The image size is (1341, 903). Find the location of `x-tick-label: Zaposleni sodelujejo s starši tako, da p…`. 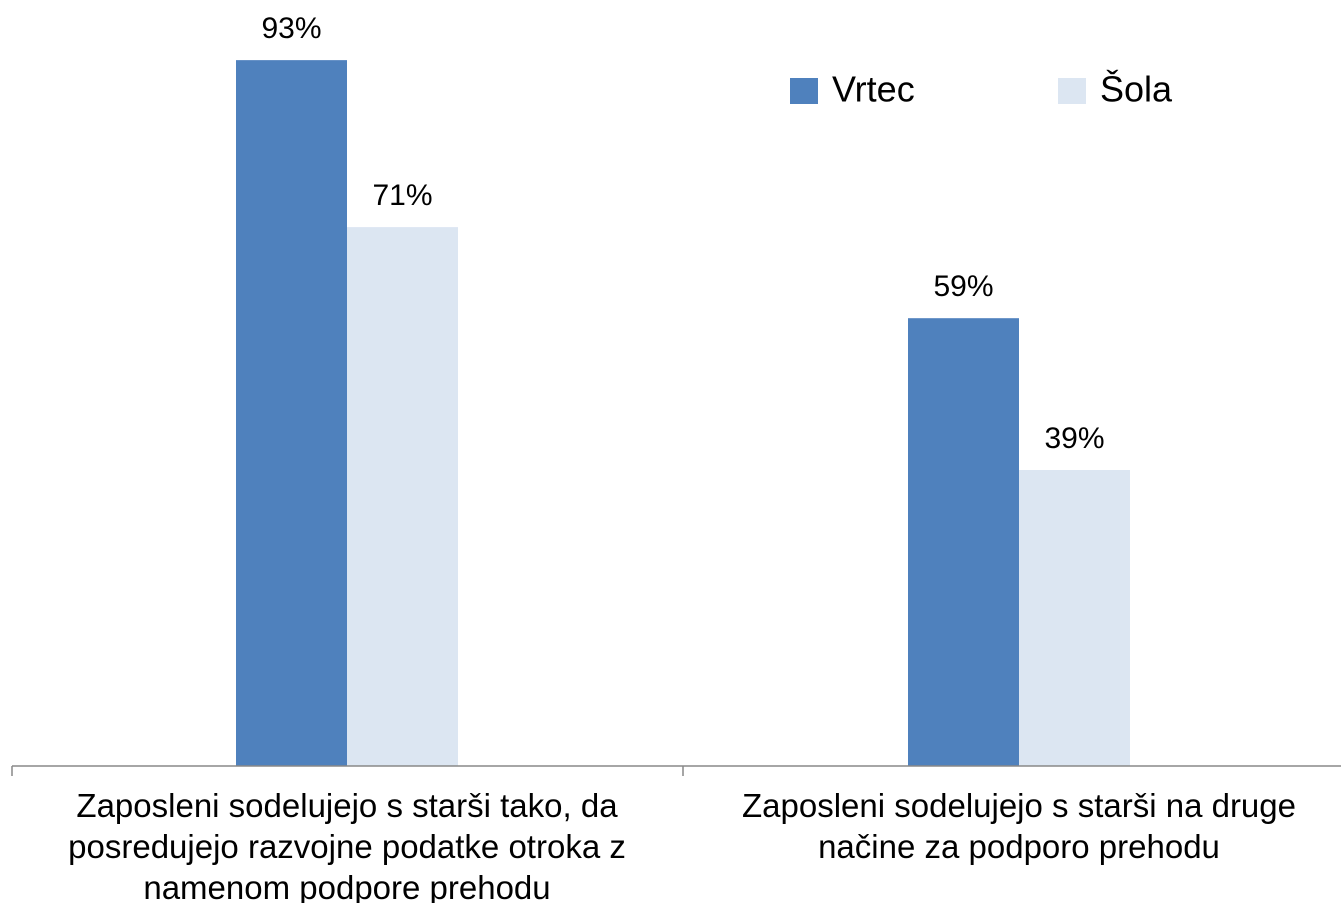

x-tick-label: Zaposleni sodelujejo s starši tako, da p… is located at coordinates (347, 845).